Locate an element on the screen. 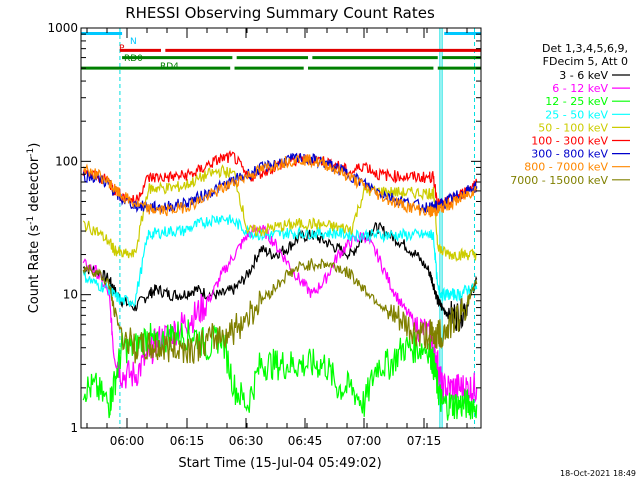 The width and height of the screenshot is (640, 480). x-tick-label-2: 06:30 is located at coordinates (246, 441).